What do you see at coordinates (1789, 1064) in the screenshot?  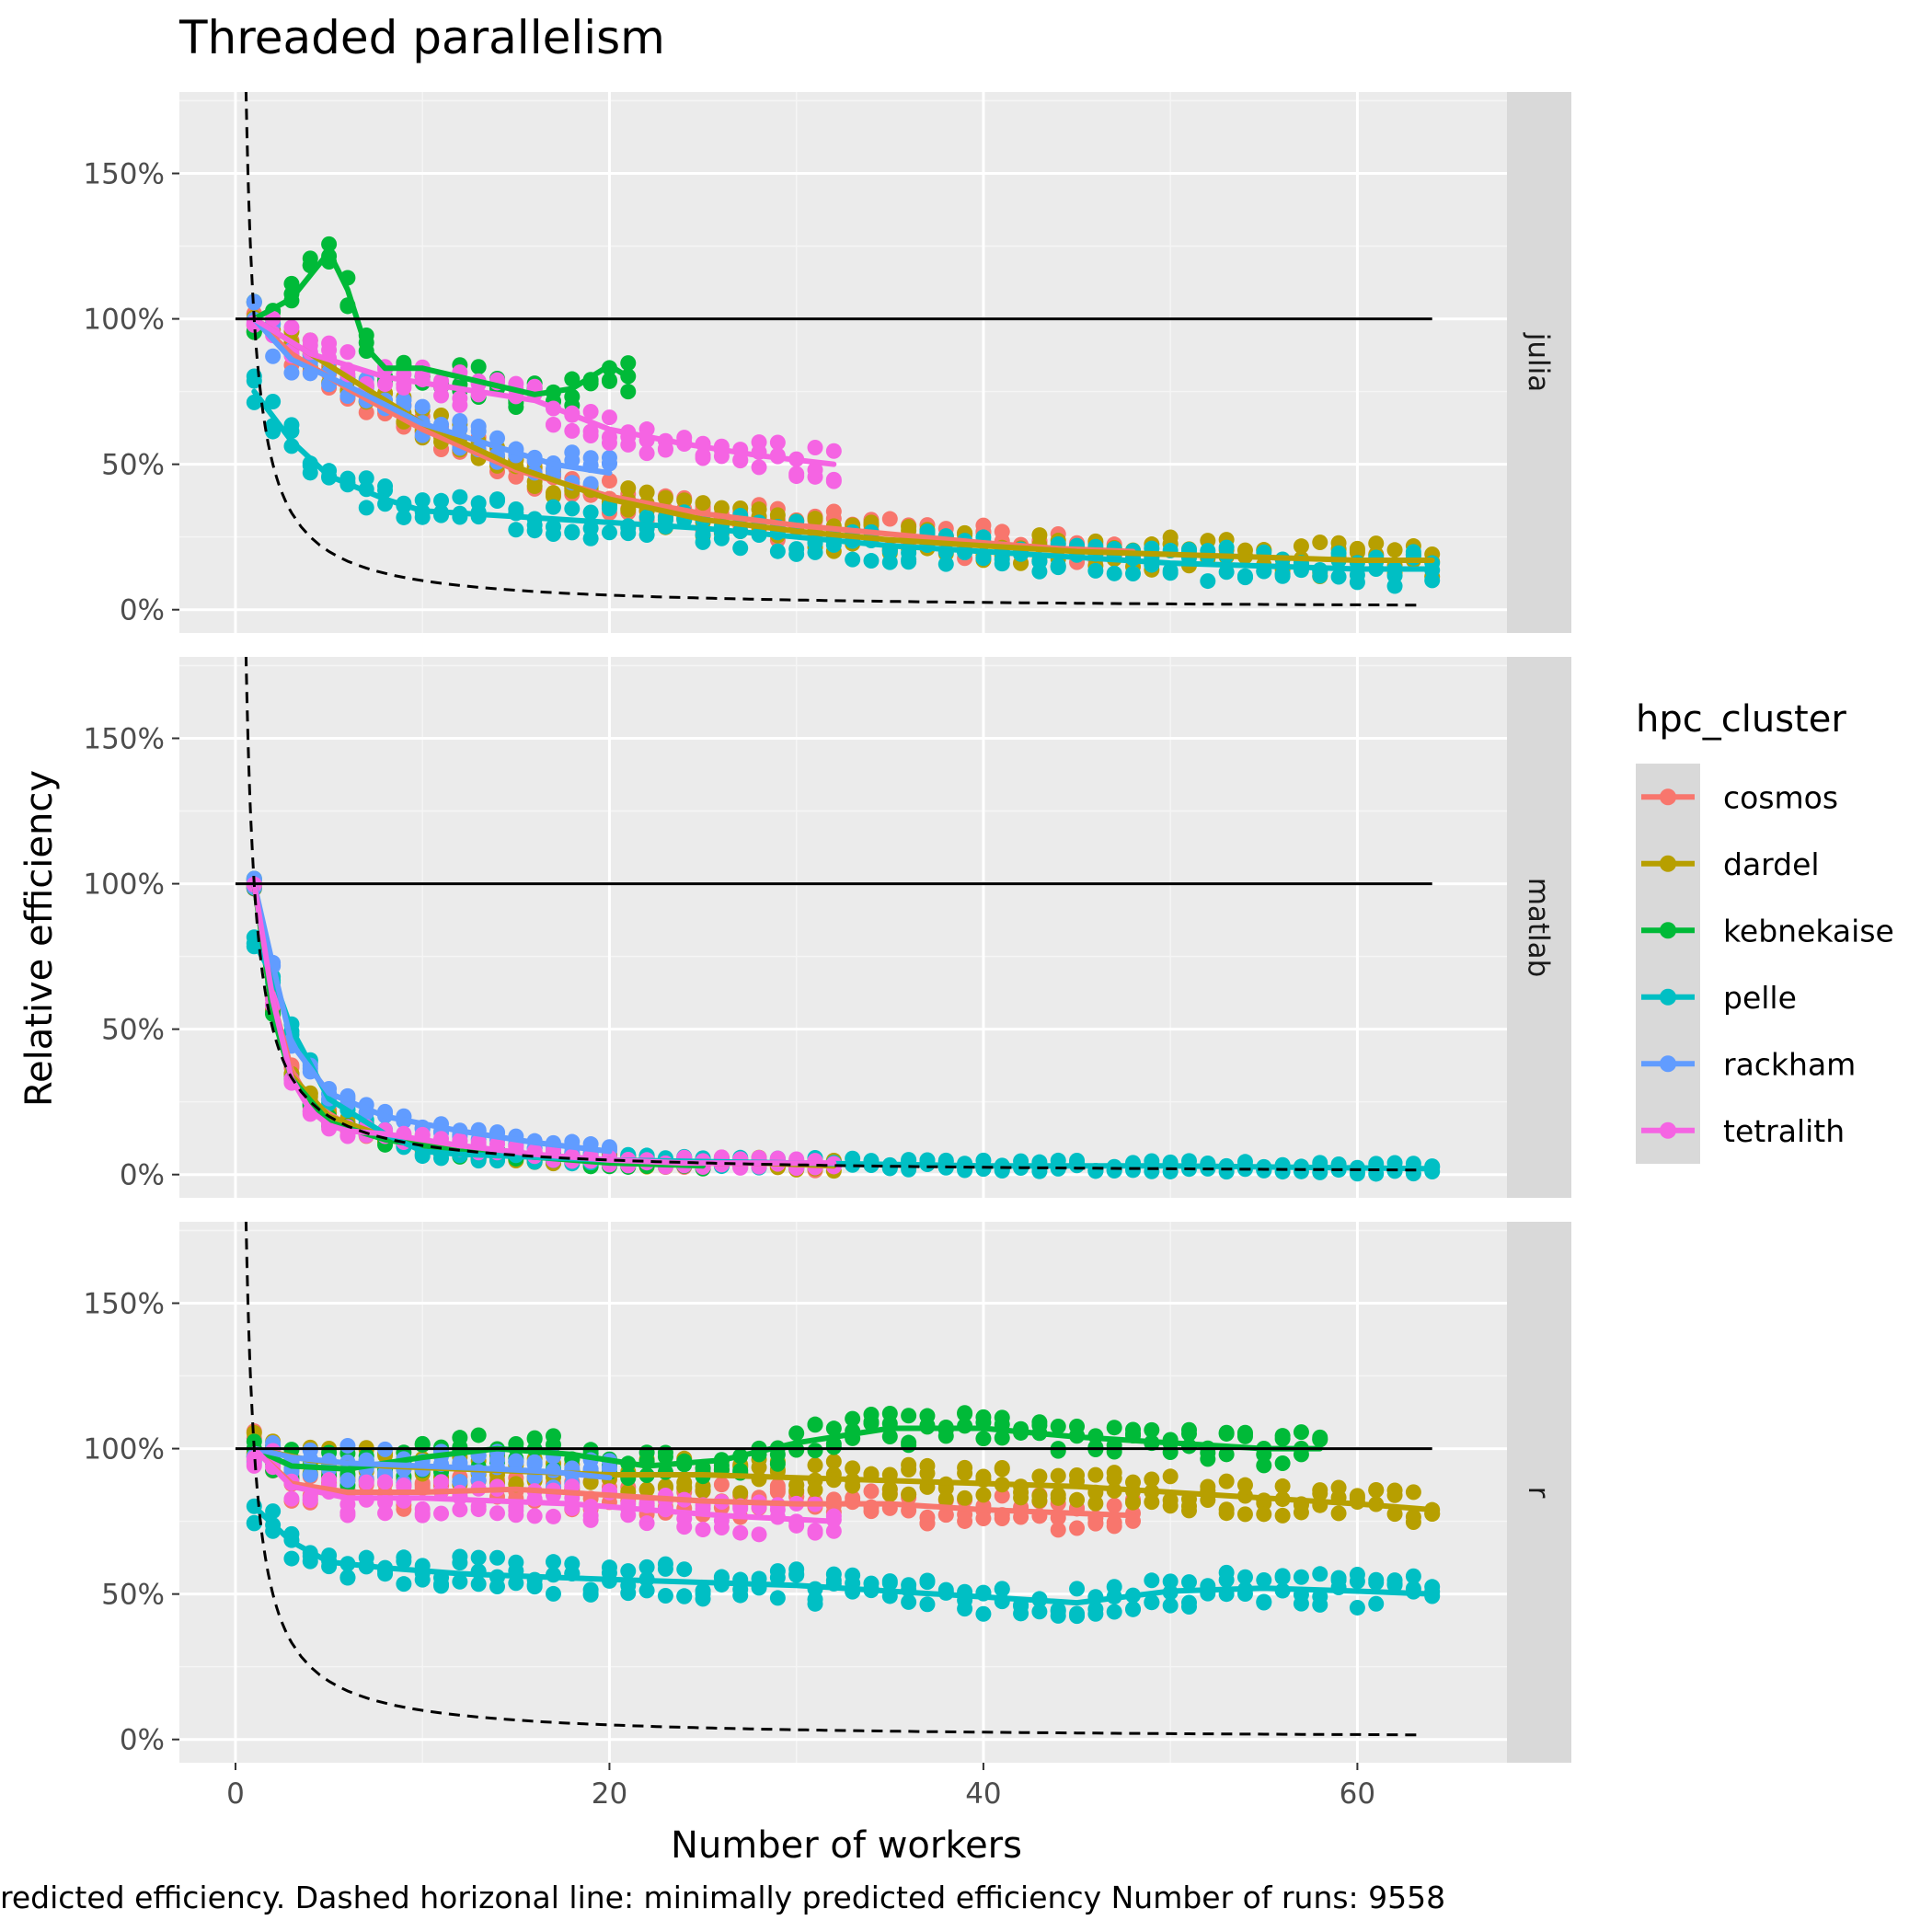 I see `legend-label: rackham` at bounding box center [1789, 1064].